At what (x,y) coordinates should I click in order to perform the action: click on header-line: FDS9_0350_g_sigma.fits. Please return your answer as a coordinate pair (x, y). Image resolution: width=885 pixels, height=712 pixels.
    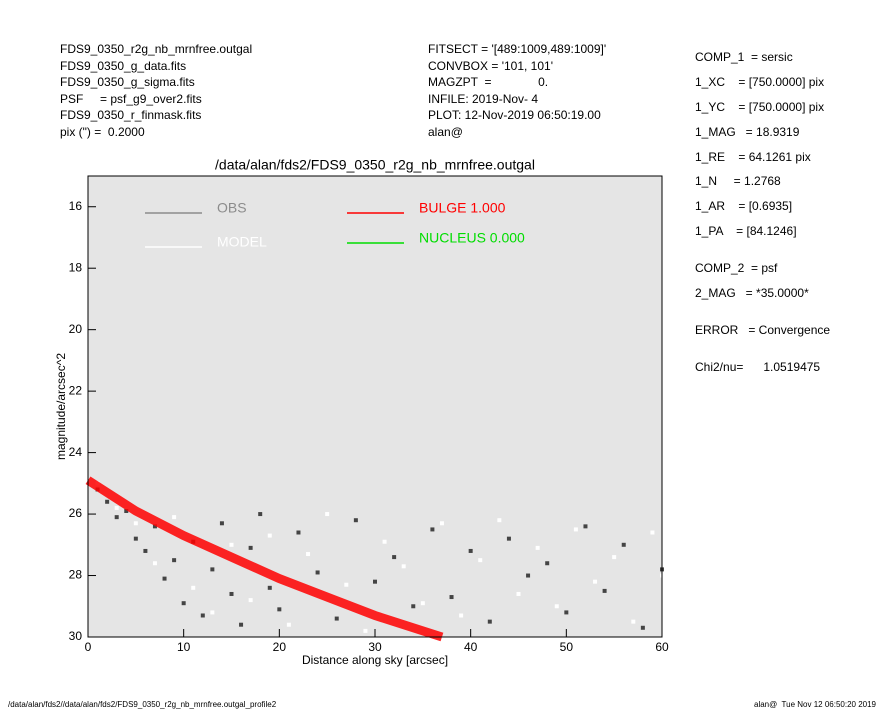
    Looking at the image, I should click on (127, 82).